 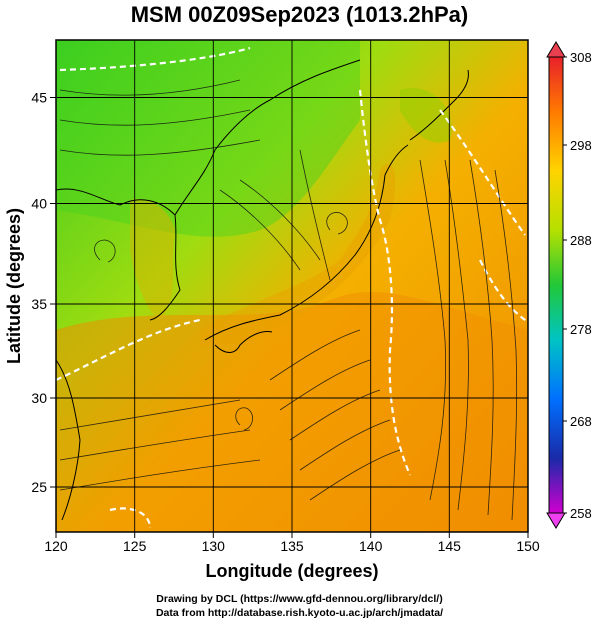 I want to click on x-tick-labels: 120 125 130 135 140 145 150, so click(x=292, y=546).